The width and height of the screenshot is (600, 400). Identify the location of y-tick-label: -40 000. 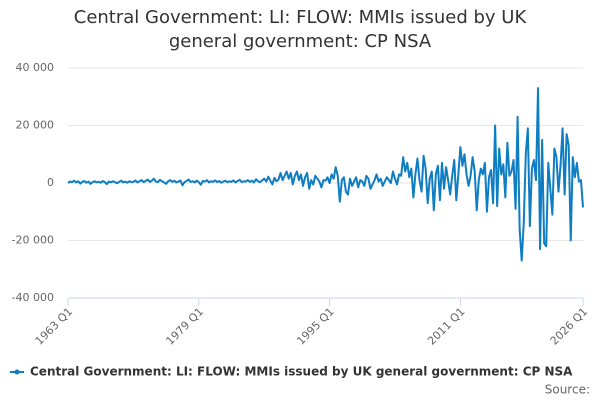
(33, 297).